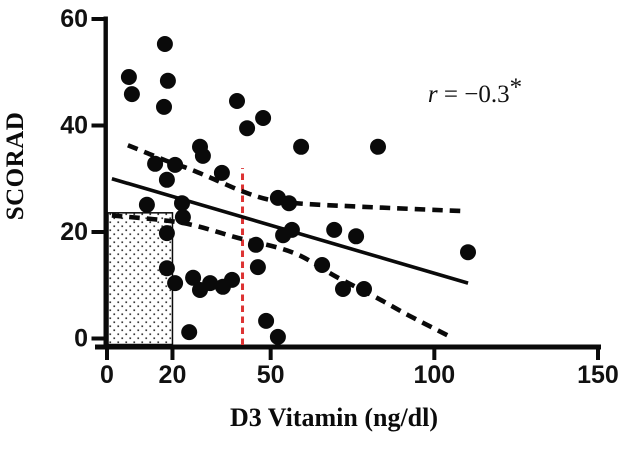  Describe the element at coordinates (173, 375) in the screenshot. I see `x-tick-label: 20` at that location.